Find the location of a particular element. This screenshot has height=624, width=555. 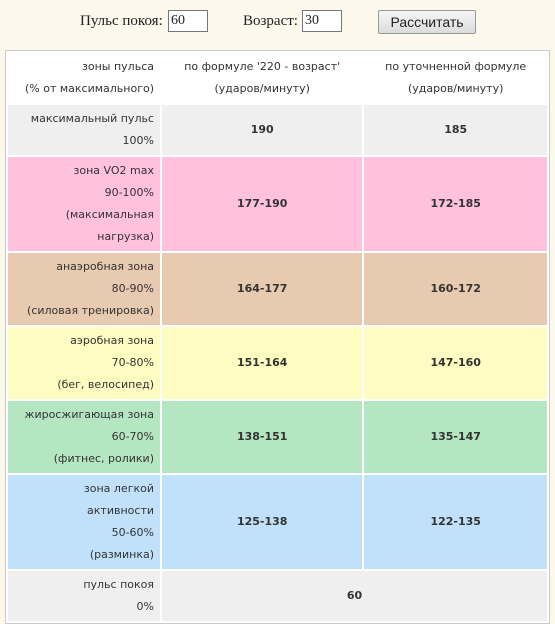

zone-text: (силовая тренировка) is located at coordinates (90, 310).